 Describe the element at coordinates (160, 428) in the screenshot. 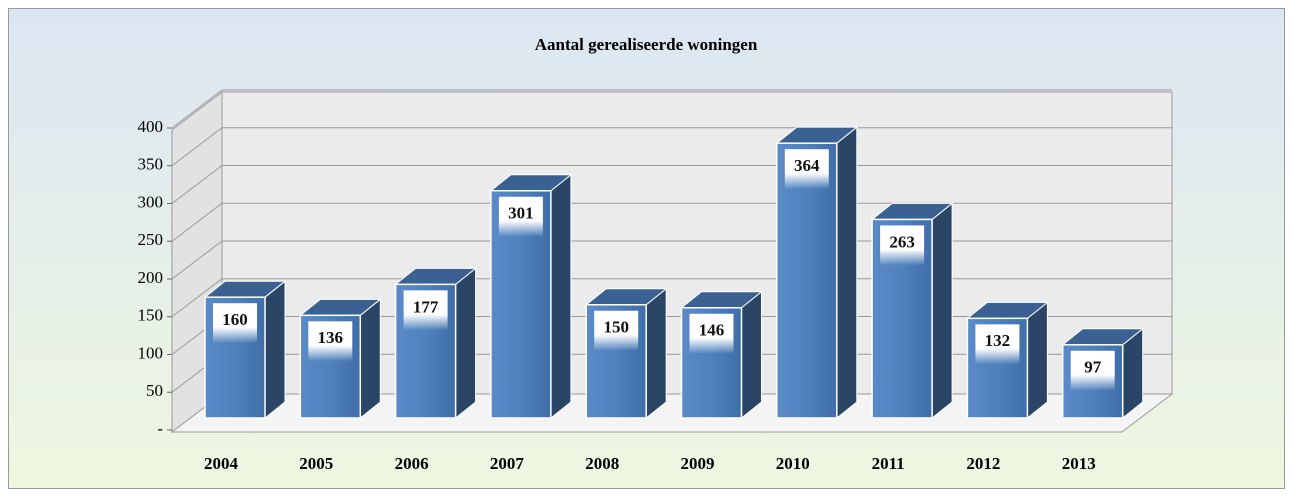

I see `y-tick-label: -` at that location.